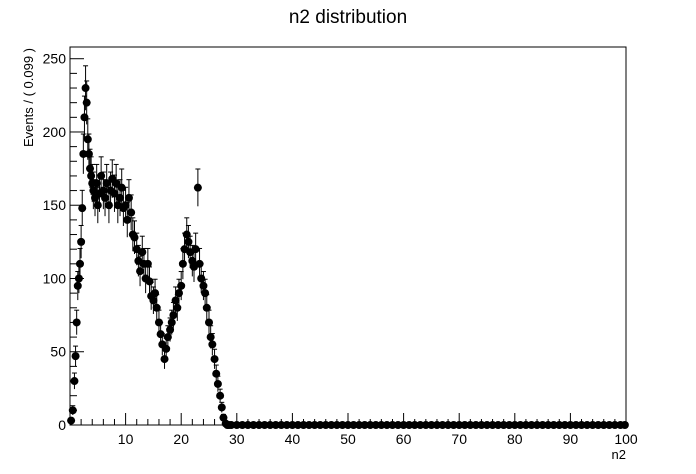  What do you see at coordinates (237, 439) in the screenshot?
I see `x-tick-label: 30` at bounding box center [237, 439].